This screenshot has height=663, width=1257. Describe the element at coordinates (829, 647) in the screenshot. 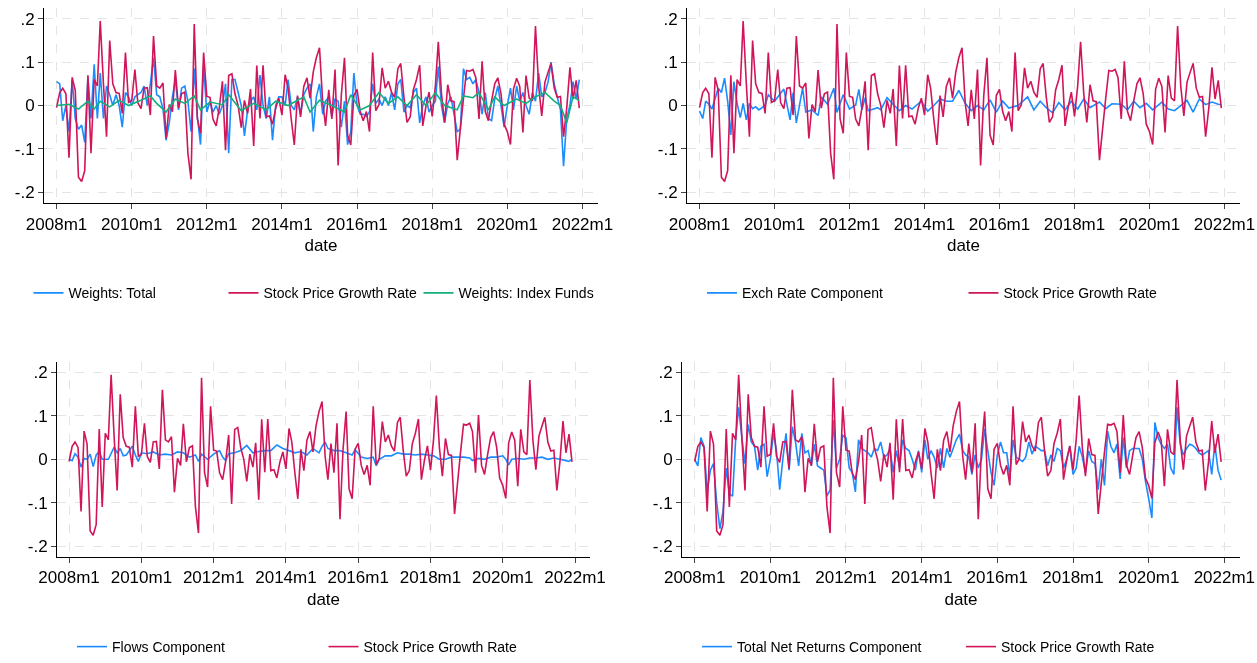

I see `legend-label: Total Net Returns Component` at that location.